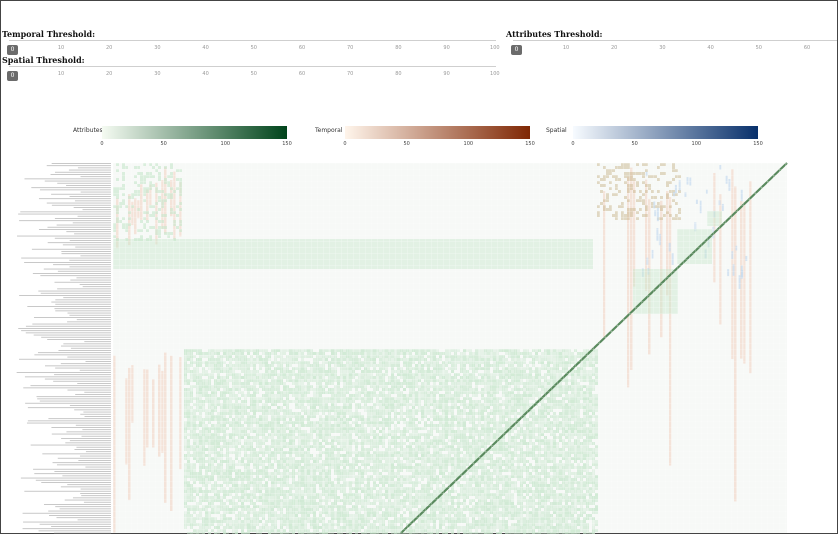 The width and height of the screenshot is (838, 534). Describe the element at coordinates (675, 40) in the screenshot. I see `attributes-slider-track` at that location.